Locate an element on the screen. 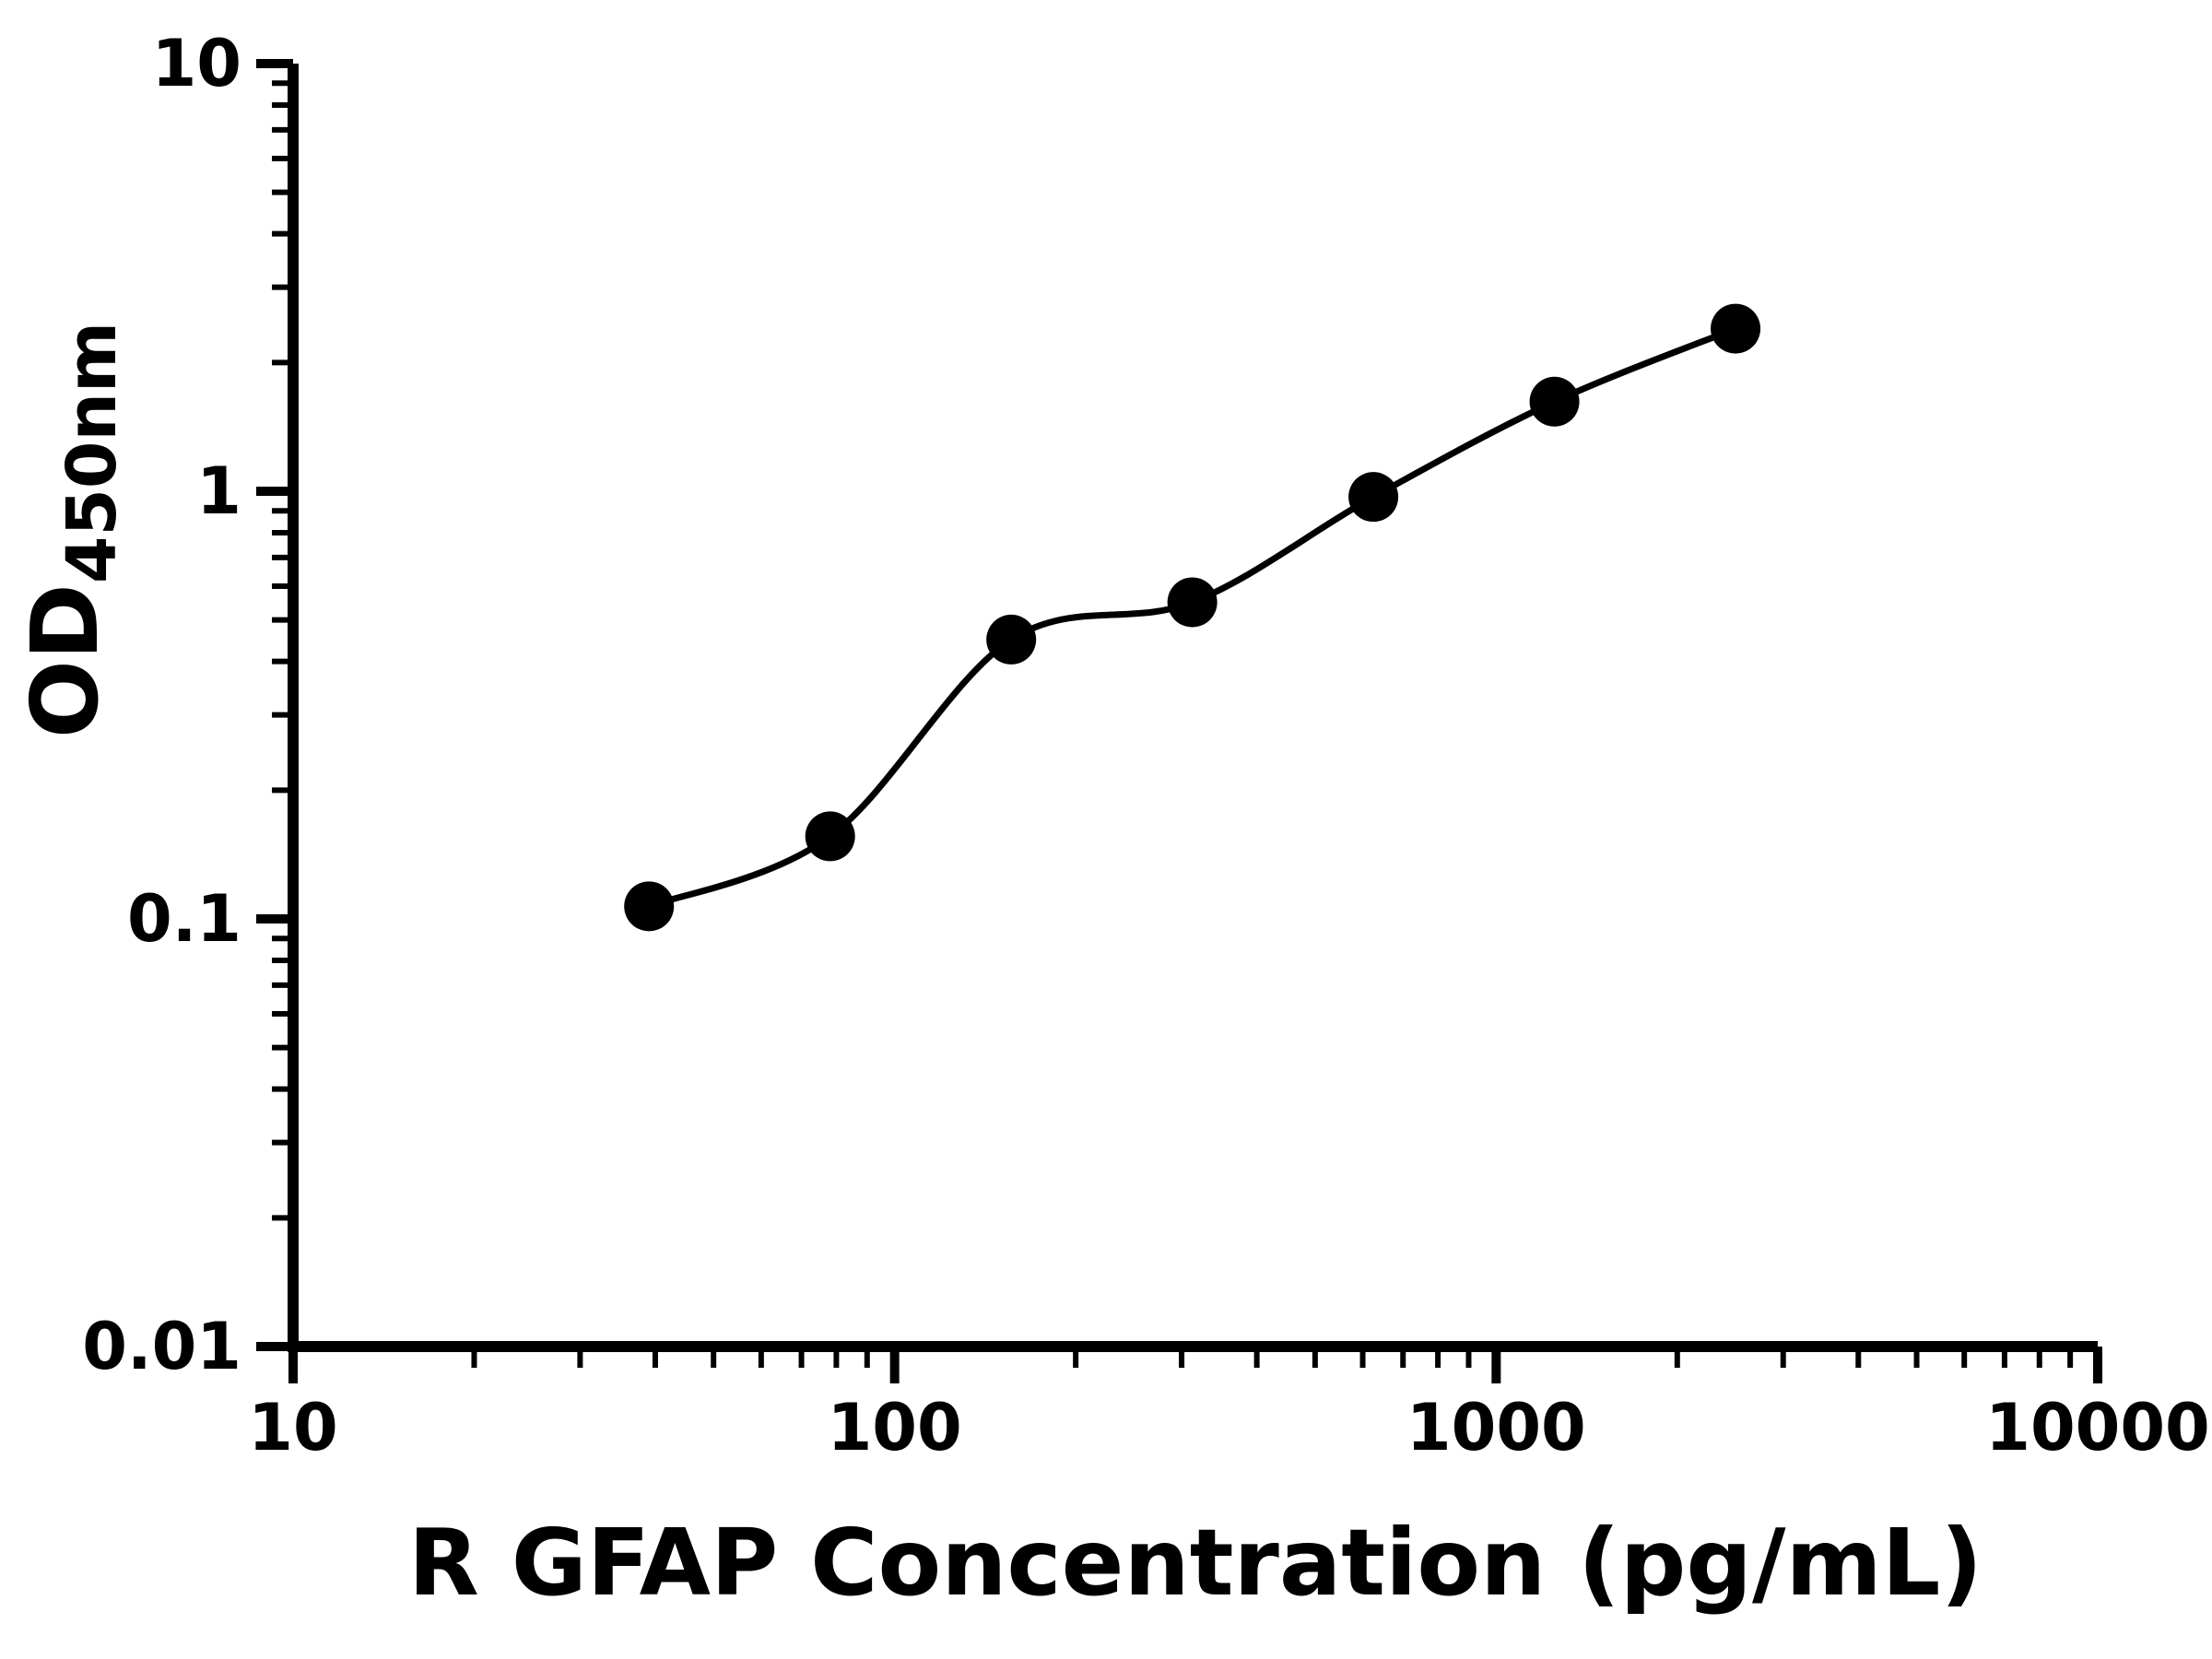 This screenshot has width=2212, height=1659. x-tick-label: 10000 is located at coordinates (2097, 1427).